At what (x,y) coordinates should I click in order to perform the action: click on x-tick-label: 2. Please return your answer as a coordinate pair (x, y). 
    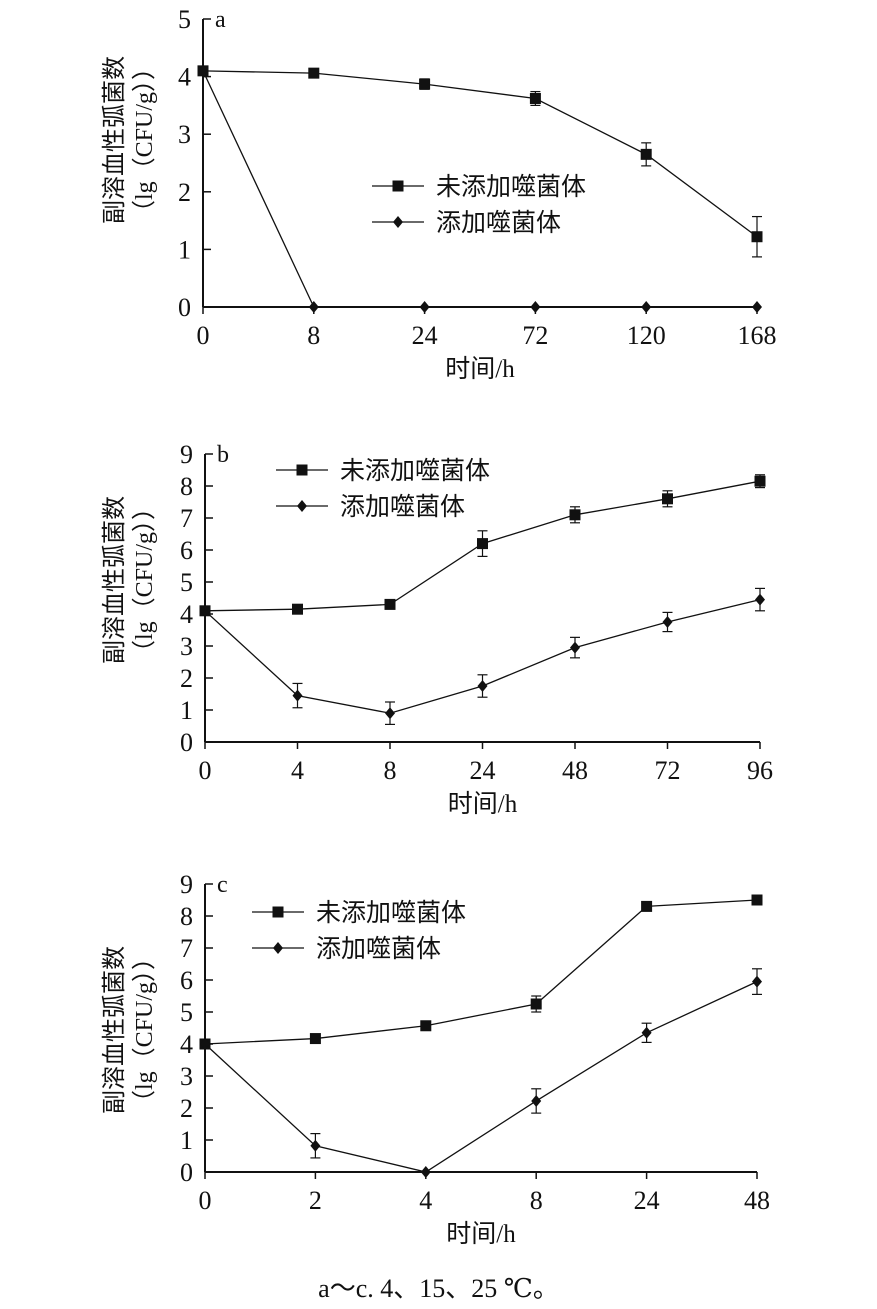
    Looking at the image, I should click on (315, 1200).